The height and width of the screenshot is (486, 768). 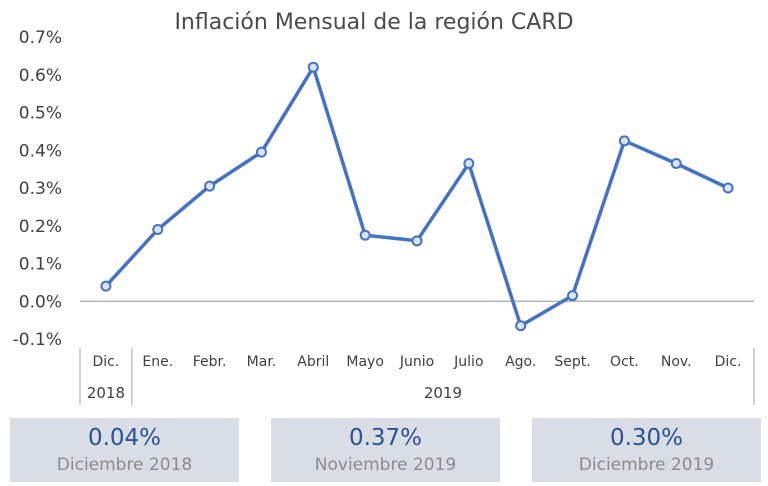 I want to click on y-tick-label: 0.2%, so click(x=40, y=227).